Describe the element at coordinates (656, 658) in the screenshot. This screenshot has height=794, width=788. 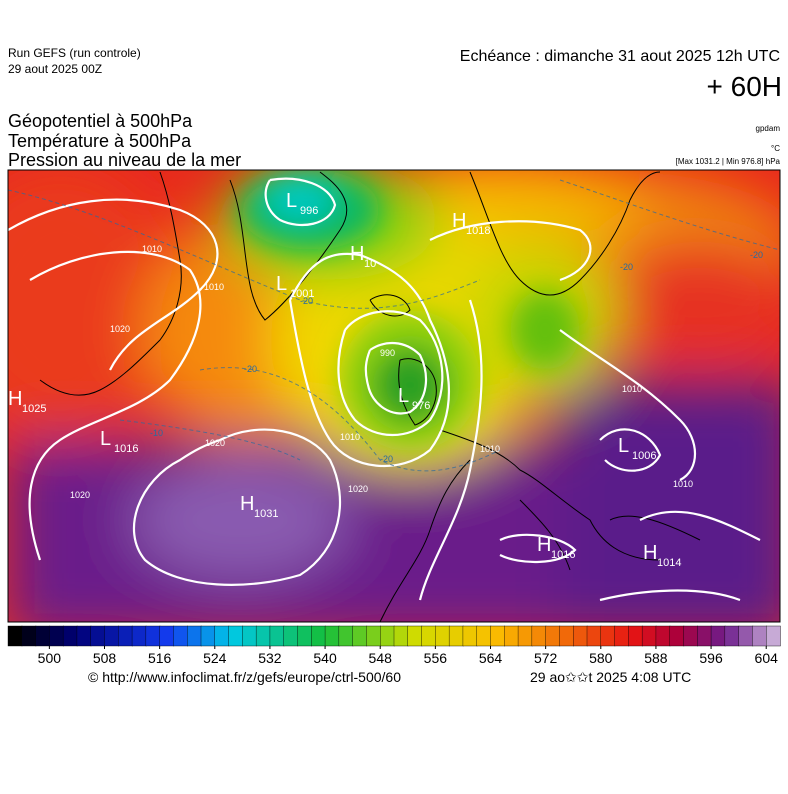
I see `colorbar-tick-label: 588` at that location.